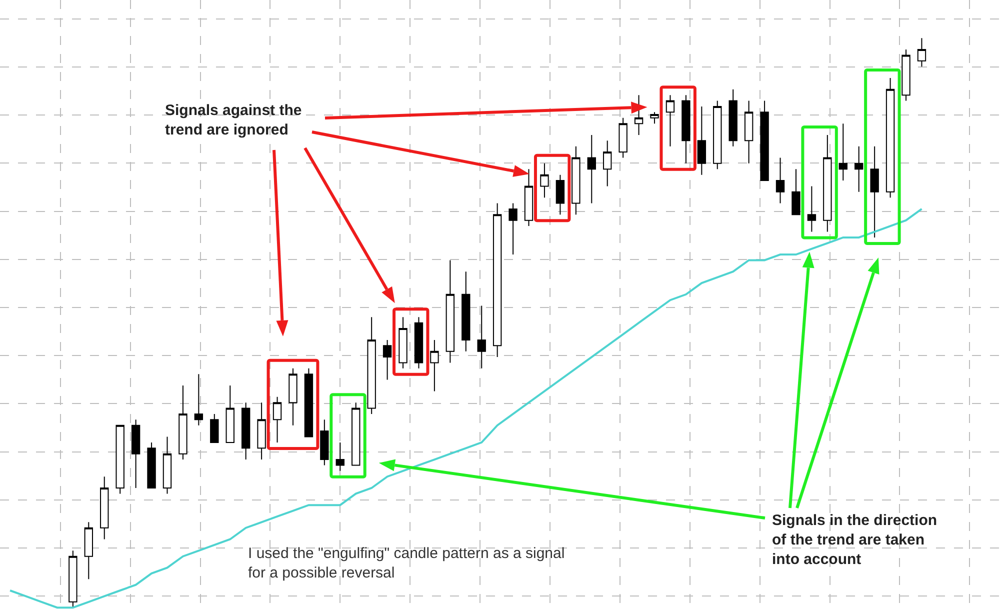 The width and height of the screenshot is (1000, 611). What do you see at coordinates (855, 540) in the screenshot?
I see `annotation: Signals in the direction of the trend are taken into account` at bounding box center [855, 540].